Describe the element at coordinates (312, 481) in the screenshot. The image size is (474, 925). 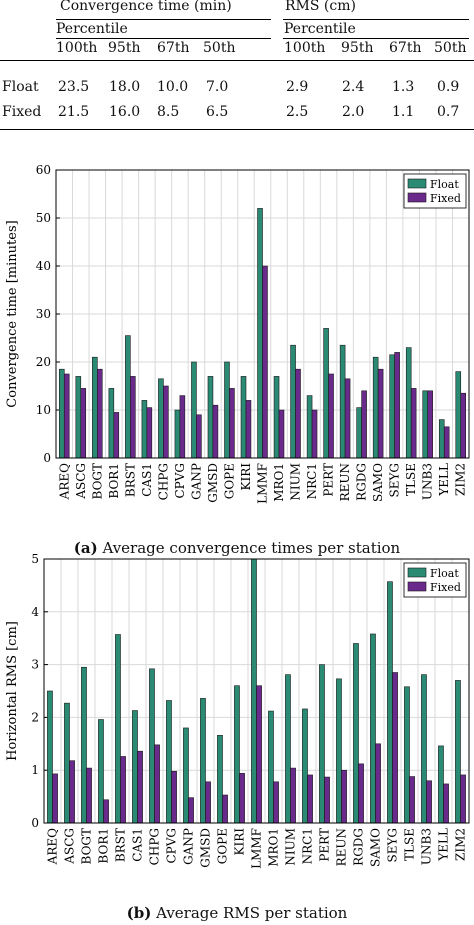
I see `x-tick-label: NRC1` at that location.